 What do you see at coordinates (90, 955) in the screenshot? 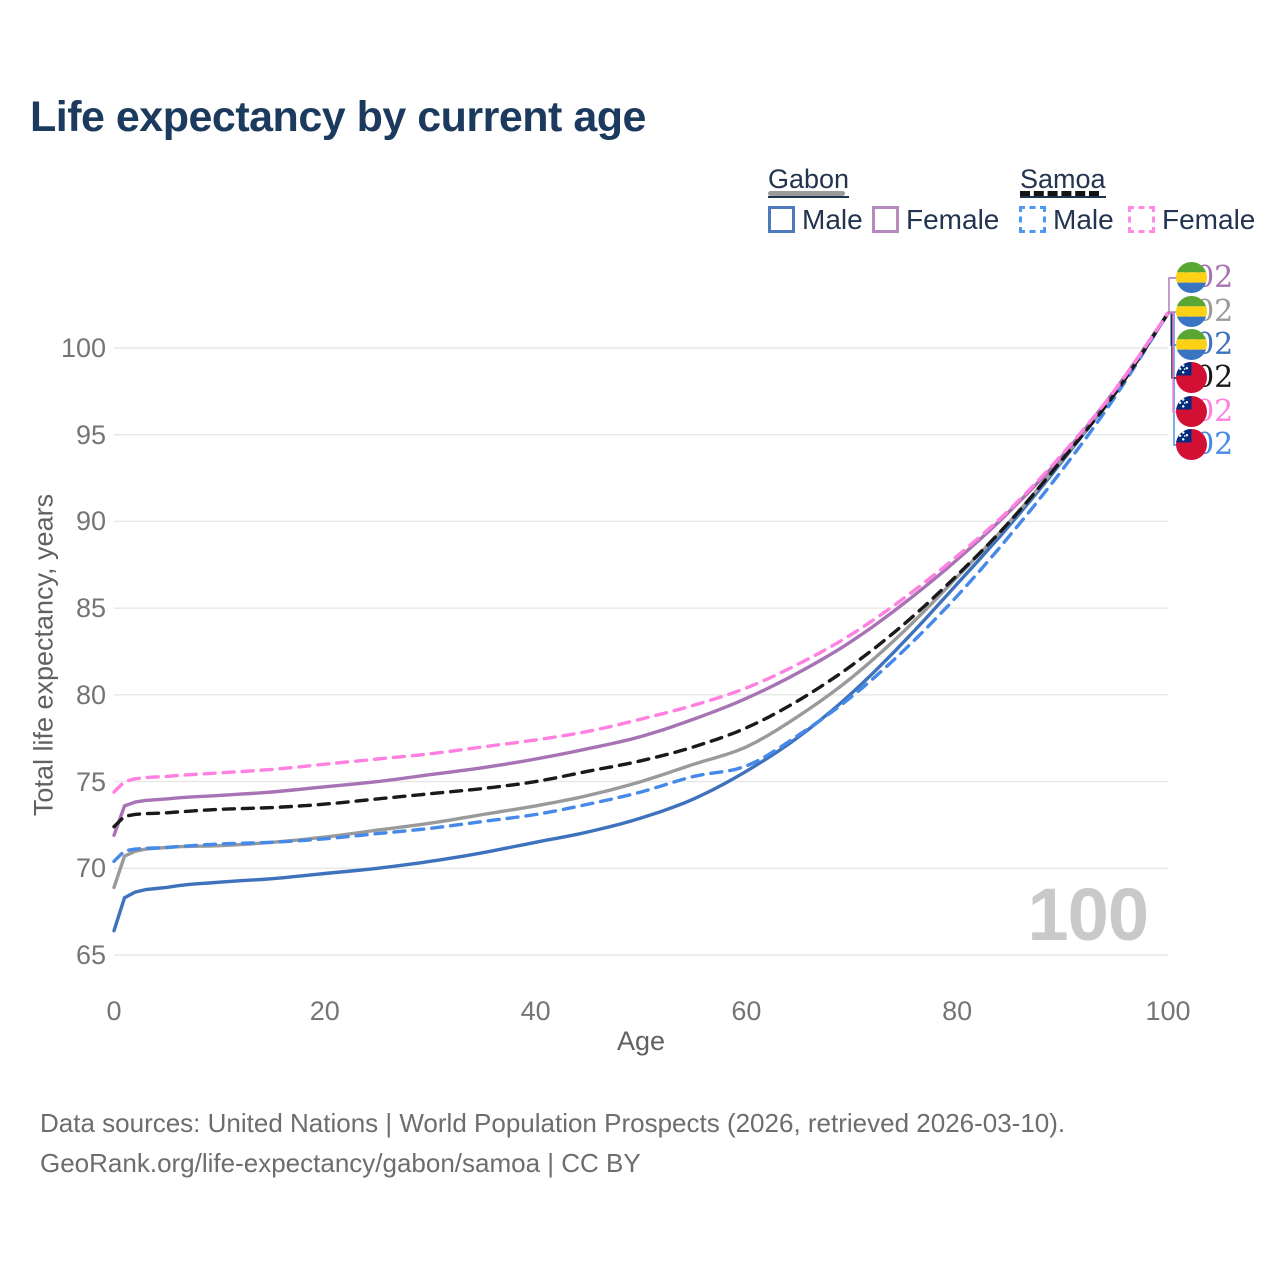
I see `y-tick-65: 65` at bounding box center [90, 955].